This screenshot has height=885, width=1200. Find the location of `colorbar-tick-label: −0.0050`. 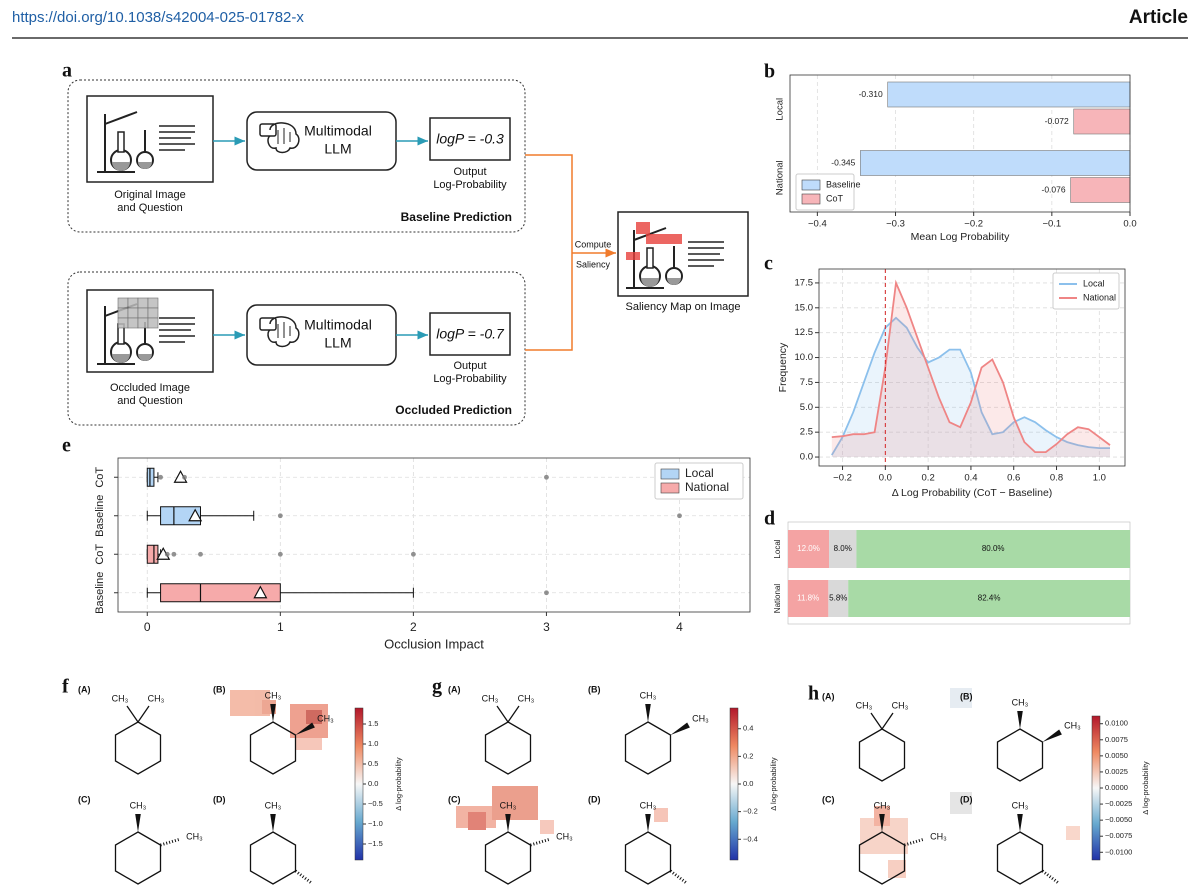

colorbar-tick-label: −0.0050 is located at coordinates (1118, 819).